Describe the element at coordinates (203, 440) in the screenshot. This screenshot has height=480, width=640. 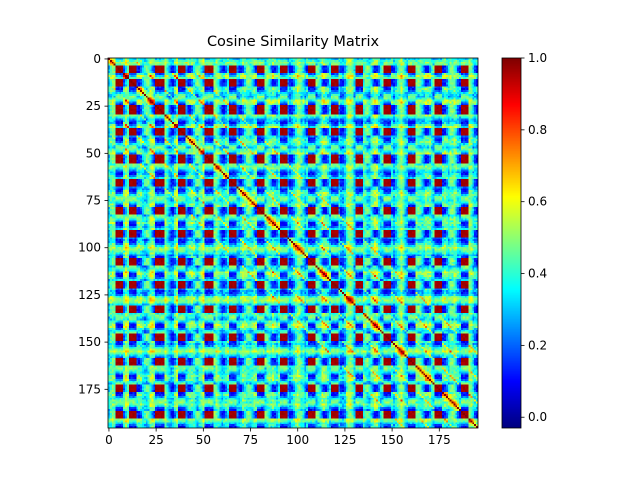
I see `x-tick-label: 50` at that location.